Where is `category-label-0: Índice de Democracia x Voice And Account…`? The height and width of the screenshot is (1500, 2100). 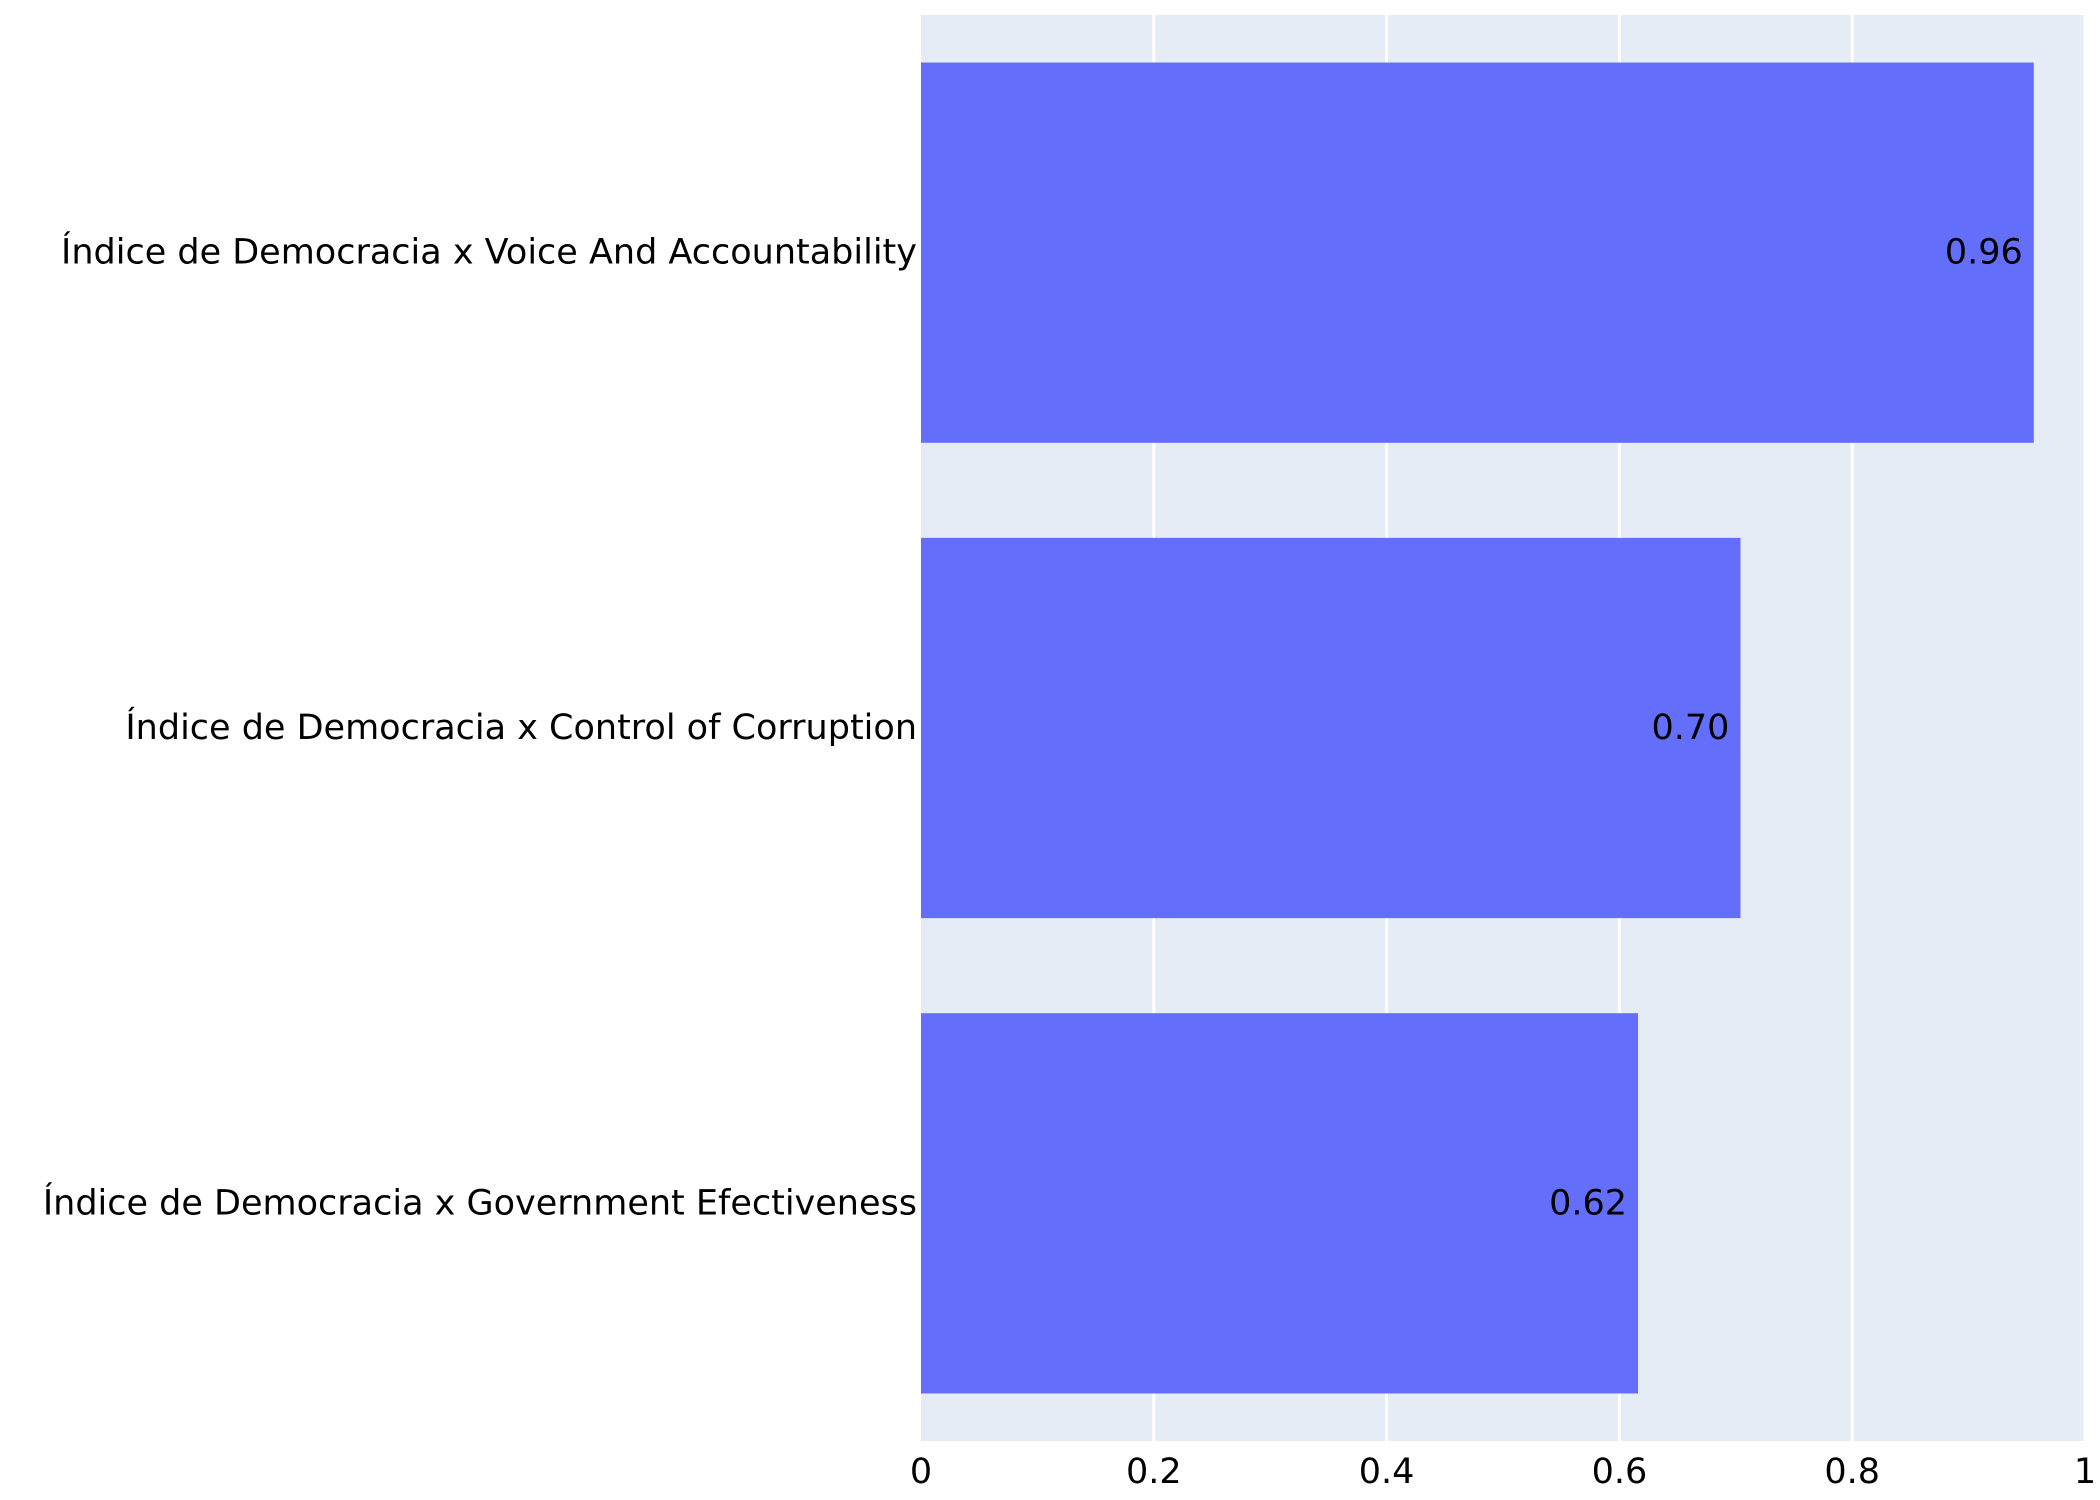
category-label-0: Índice de Democracia x Voice And Account… is located at coordinates (489, 252).